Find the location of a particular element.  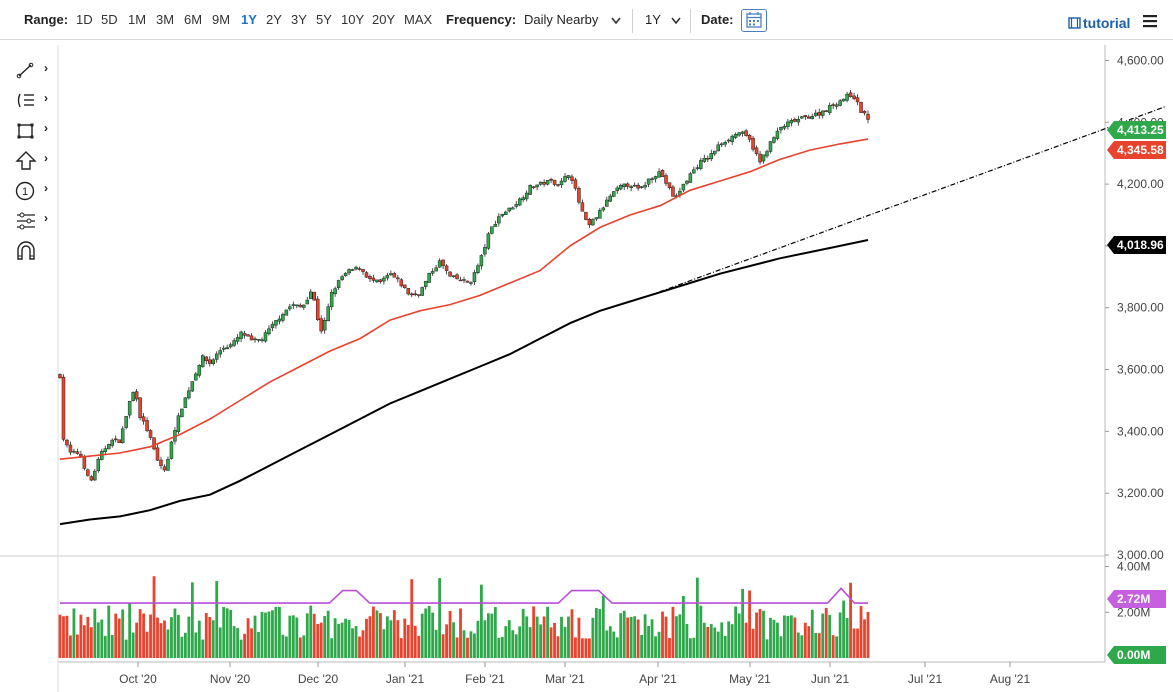

range-button-9m: 9M is located at coordinates (221, 19).